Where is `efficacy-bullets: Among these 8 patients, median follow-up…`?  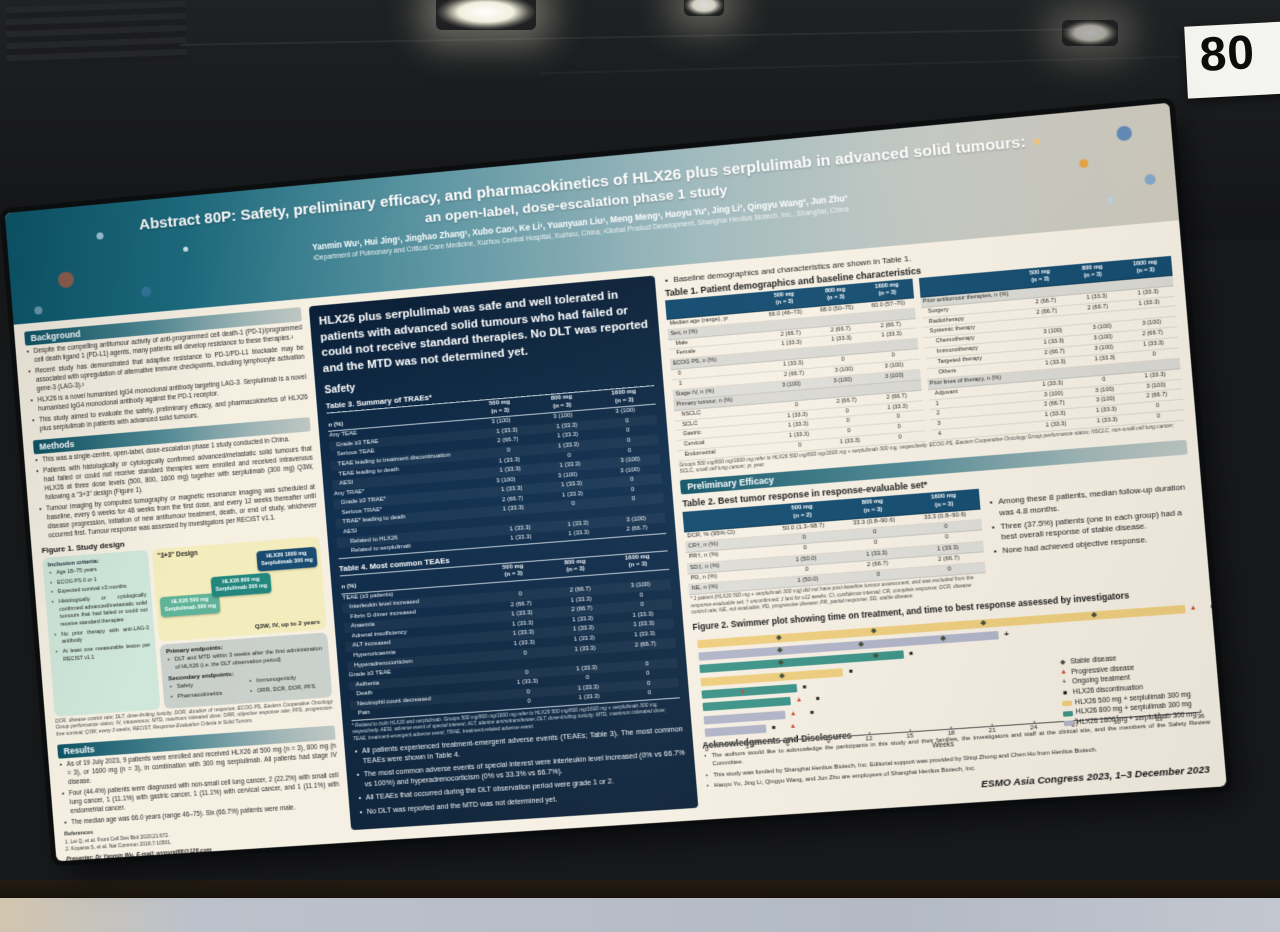
efficacy-bullets: Among these 8 patients, median follow-up… is located at coordinates (1092, 535).